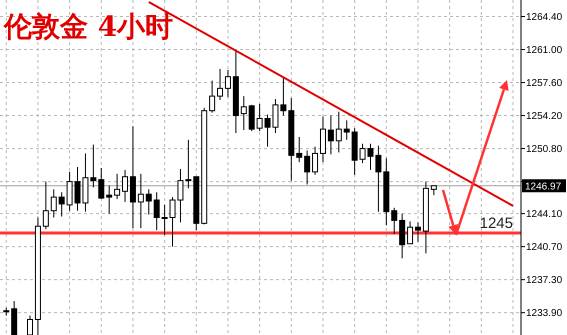 This screenshot has width=567, height=335. What do you see at coordinates (544, 150) in the screenshot?
I see `y-tick-label: 1250.80` at bounding box center [544, 150].